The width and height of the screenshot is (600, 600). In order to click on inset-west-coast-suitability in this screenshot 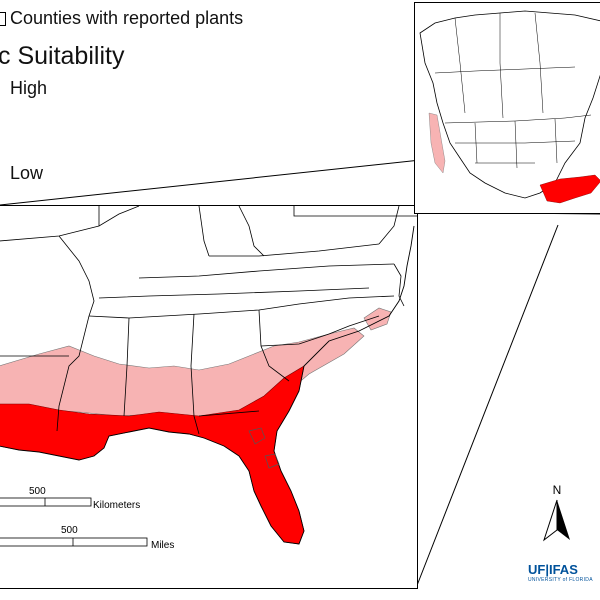, I will do `click(437, 143)`.